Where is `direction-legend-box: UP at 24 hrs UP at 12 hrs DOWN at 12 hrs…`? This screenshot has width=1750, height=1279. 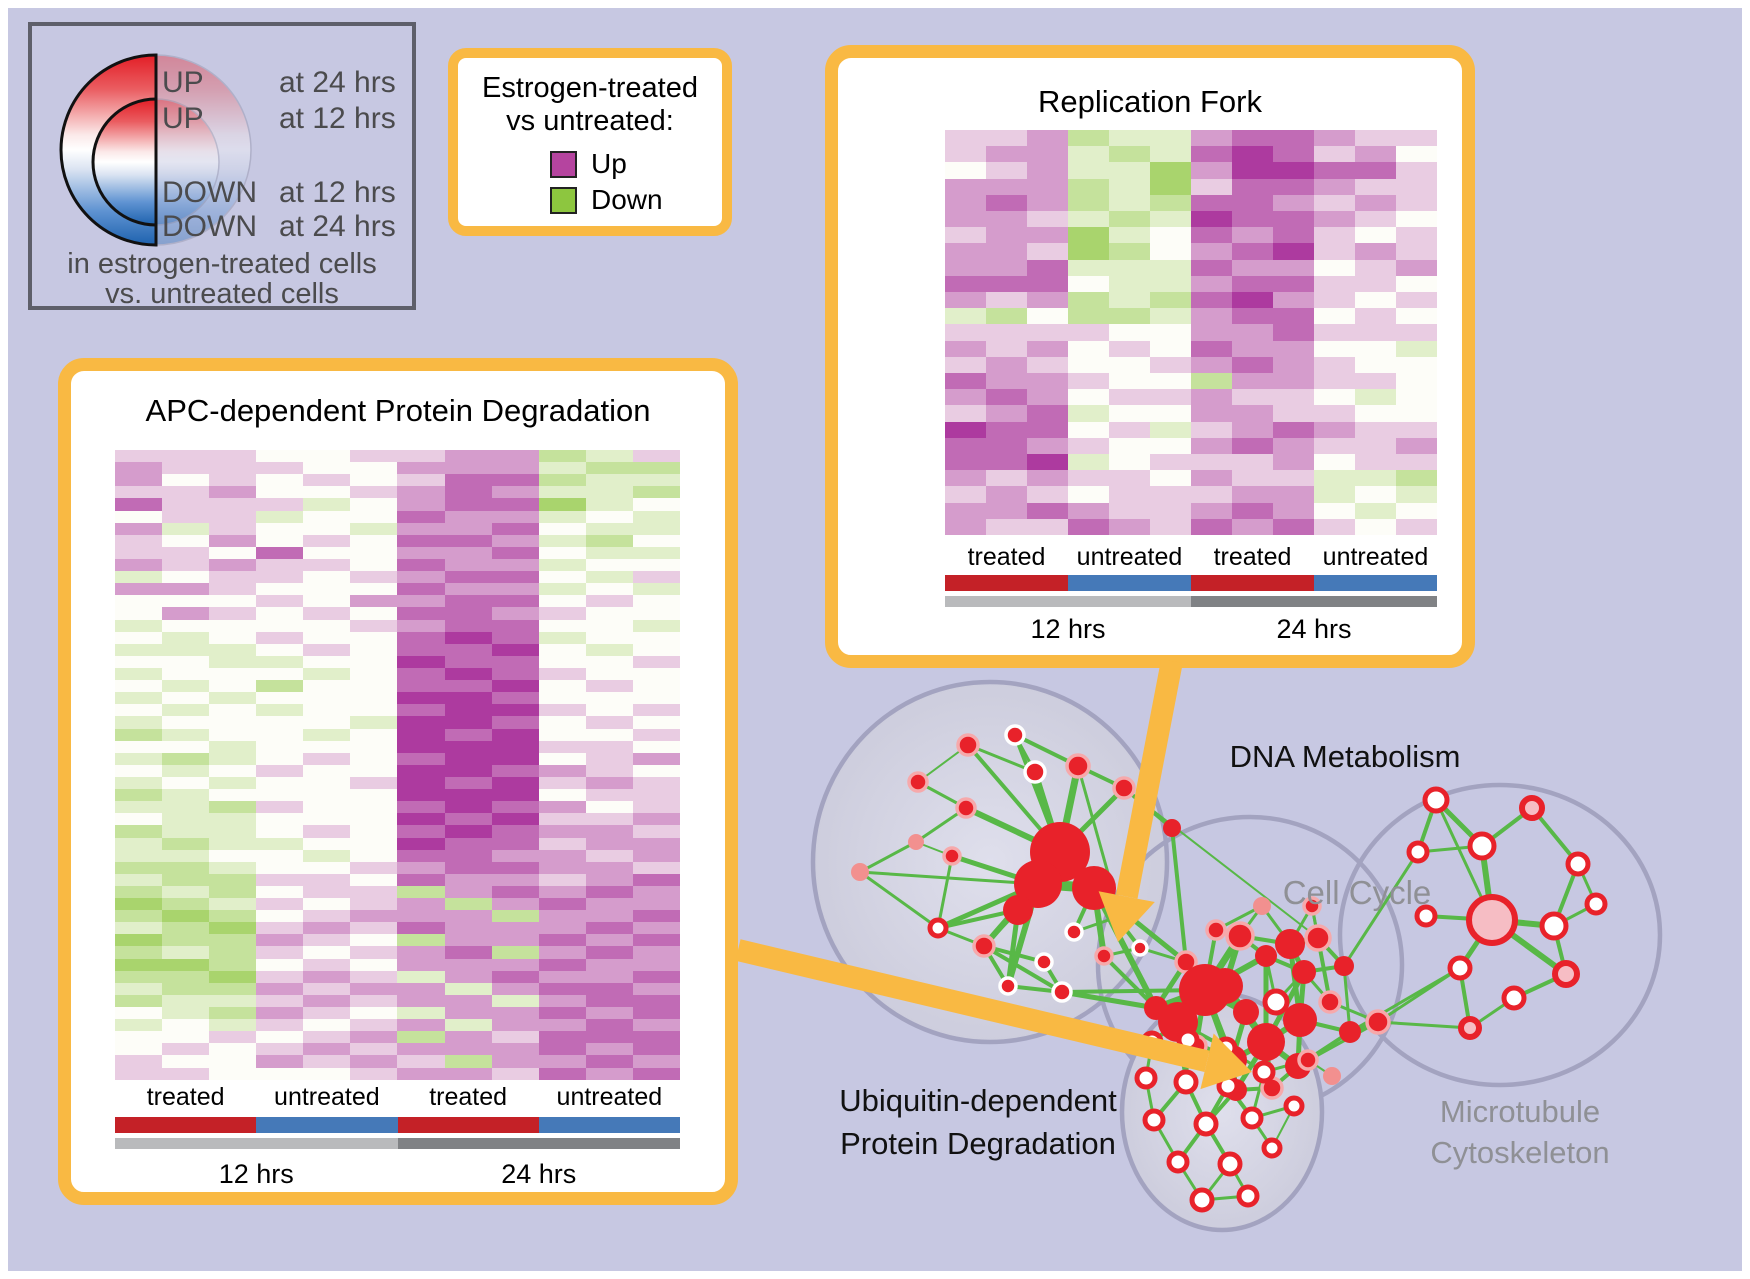
direction-legend-box: UP at 24 hrs UP at 12 hrs DOWN at 12 hrs… is located at coordinates (222, 166).